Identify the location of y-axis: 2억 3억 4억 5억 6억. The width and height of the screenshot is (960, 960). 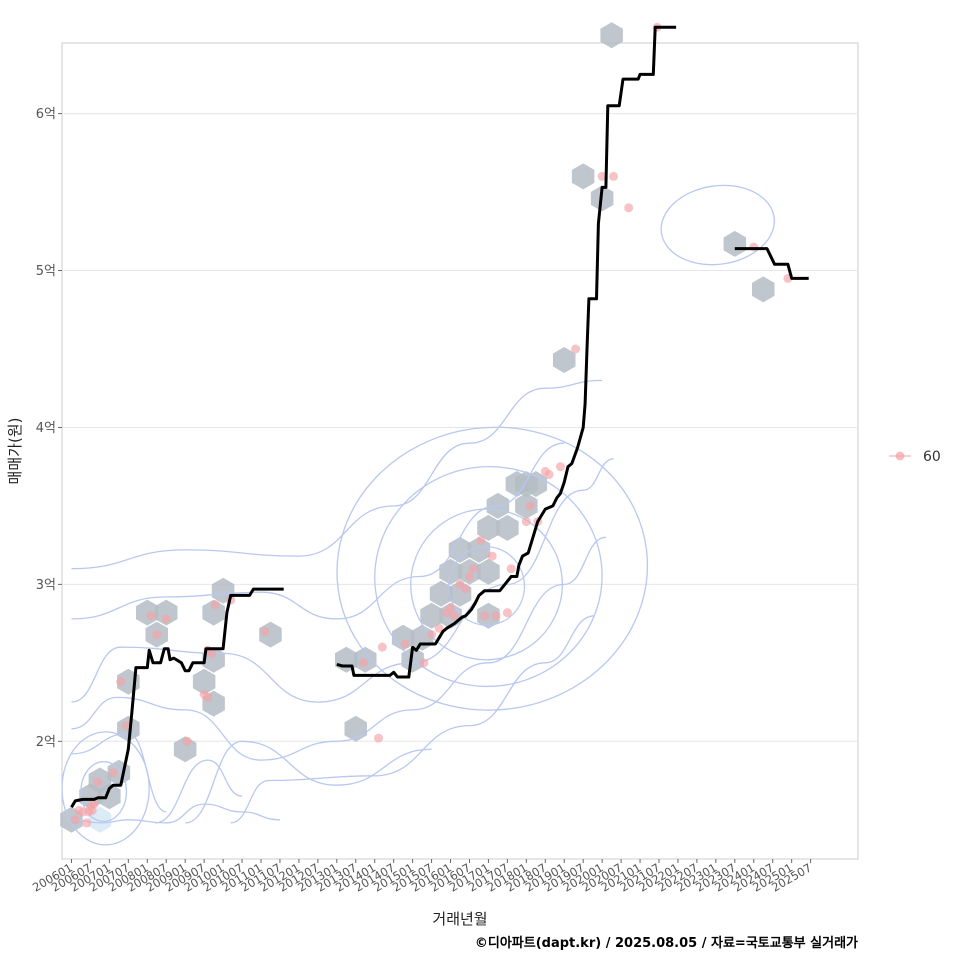
(49, 428).